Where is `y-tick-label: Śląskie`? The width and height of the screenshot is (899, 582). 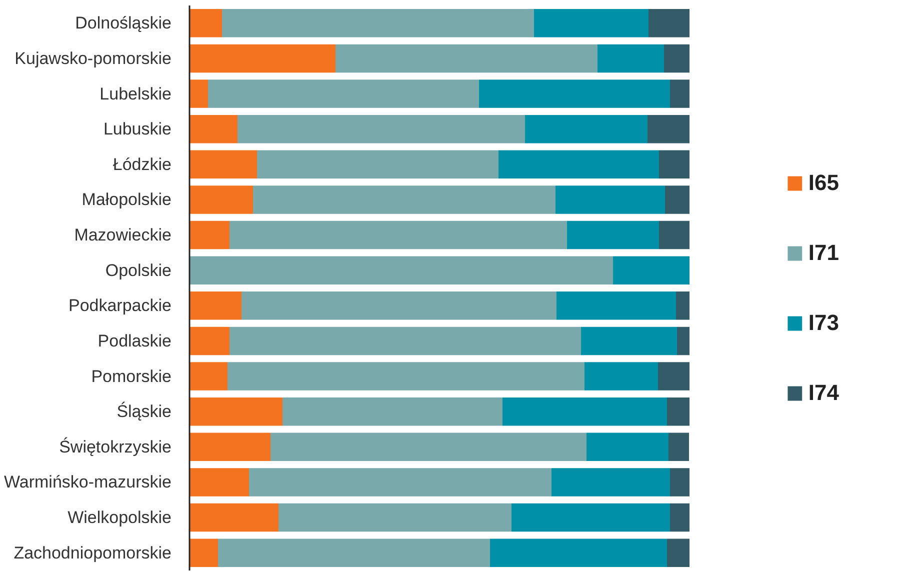
y-tick-label: Śląskie is located at coordinates (144, 411).